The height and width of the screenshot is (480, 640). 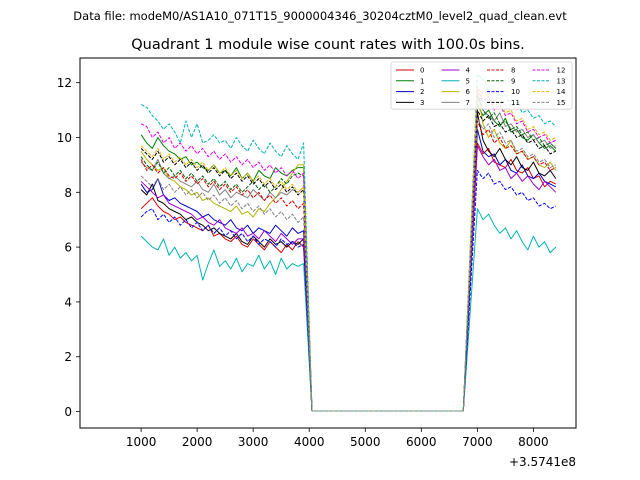 I want to click on x-tick-label: 7000, so click(x=477, y=442).